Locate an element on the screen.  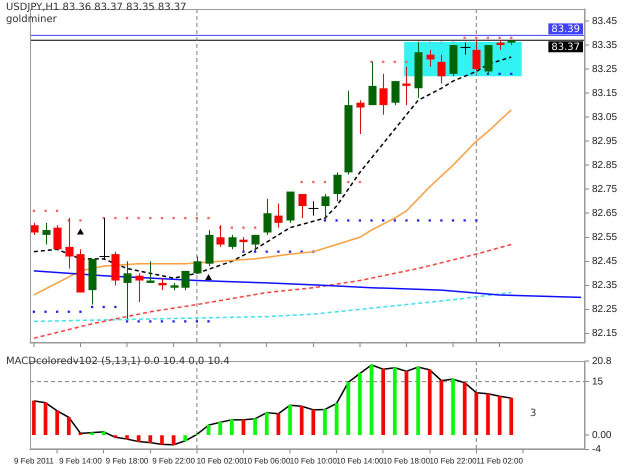
y-tick-label: 83.35 is located at coordinates (605, 45).